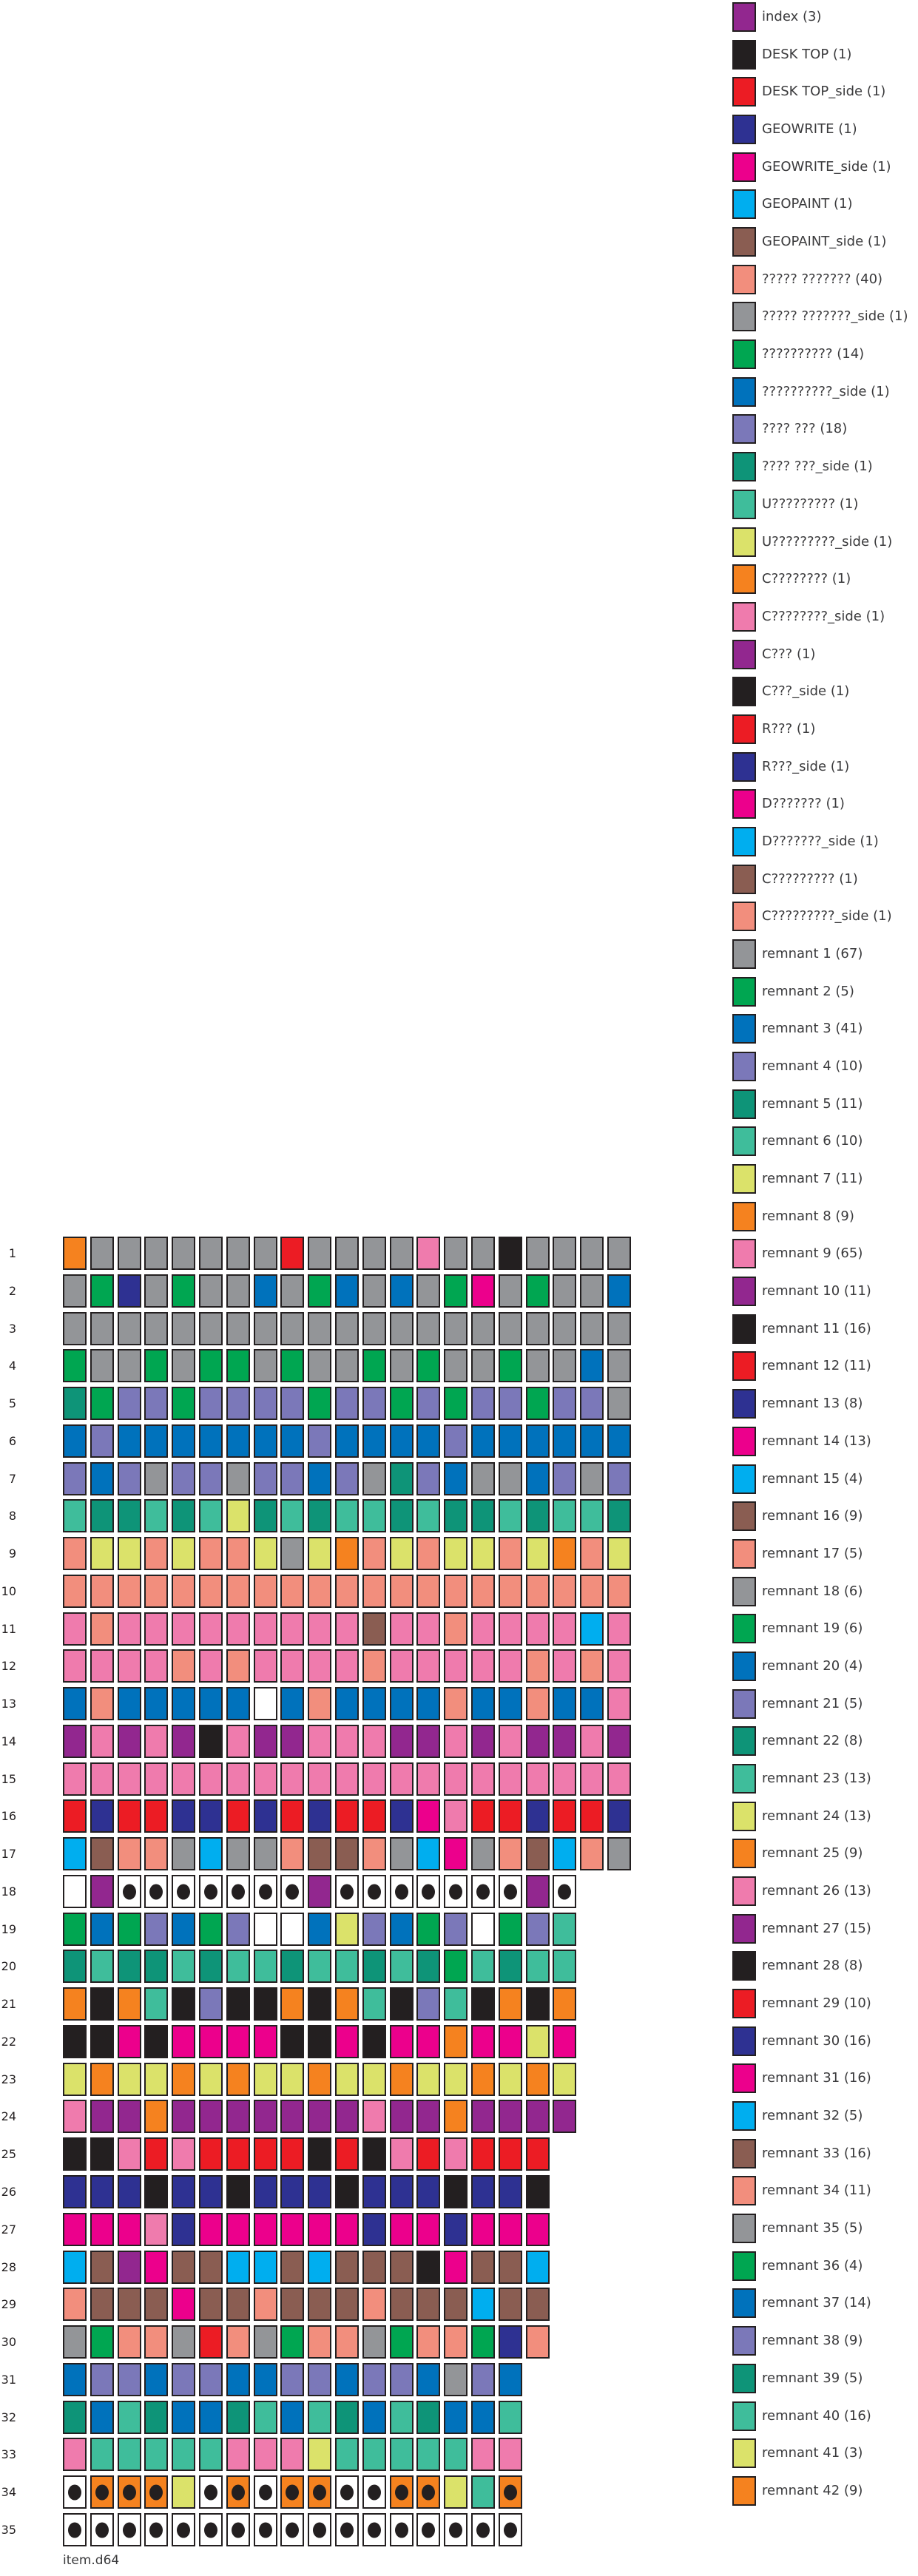 Image resolution: width=918 pixels, height=2576 pixels. I want to click on legend-label: remnant 5 (11), so click(812, 1104).